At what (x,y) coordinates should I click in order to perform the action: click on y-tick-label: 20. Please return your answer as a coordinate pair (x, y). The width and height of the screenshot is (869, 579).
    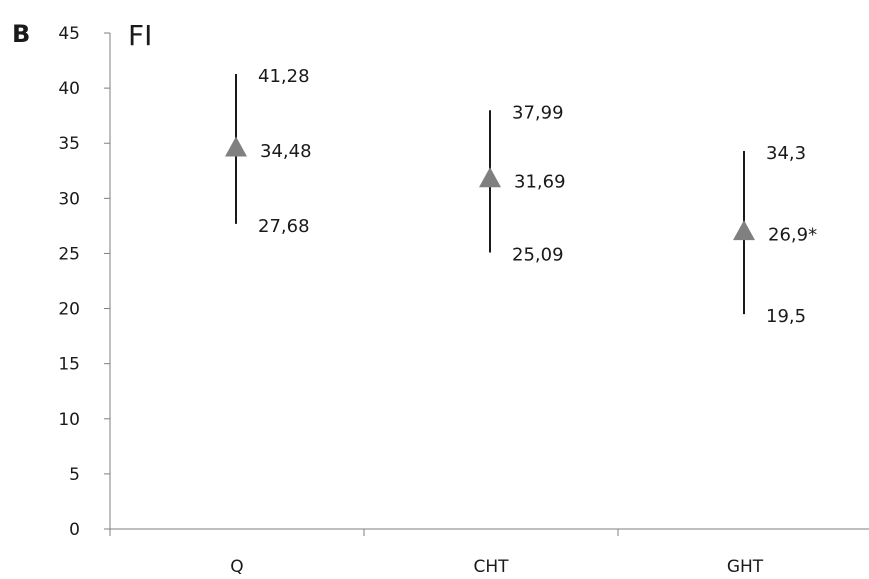
    Looking at the image, I should click on (69, 310).